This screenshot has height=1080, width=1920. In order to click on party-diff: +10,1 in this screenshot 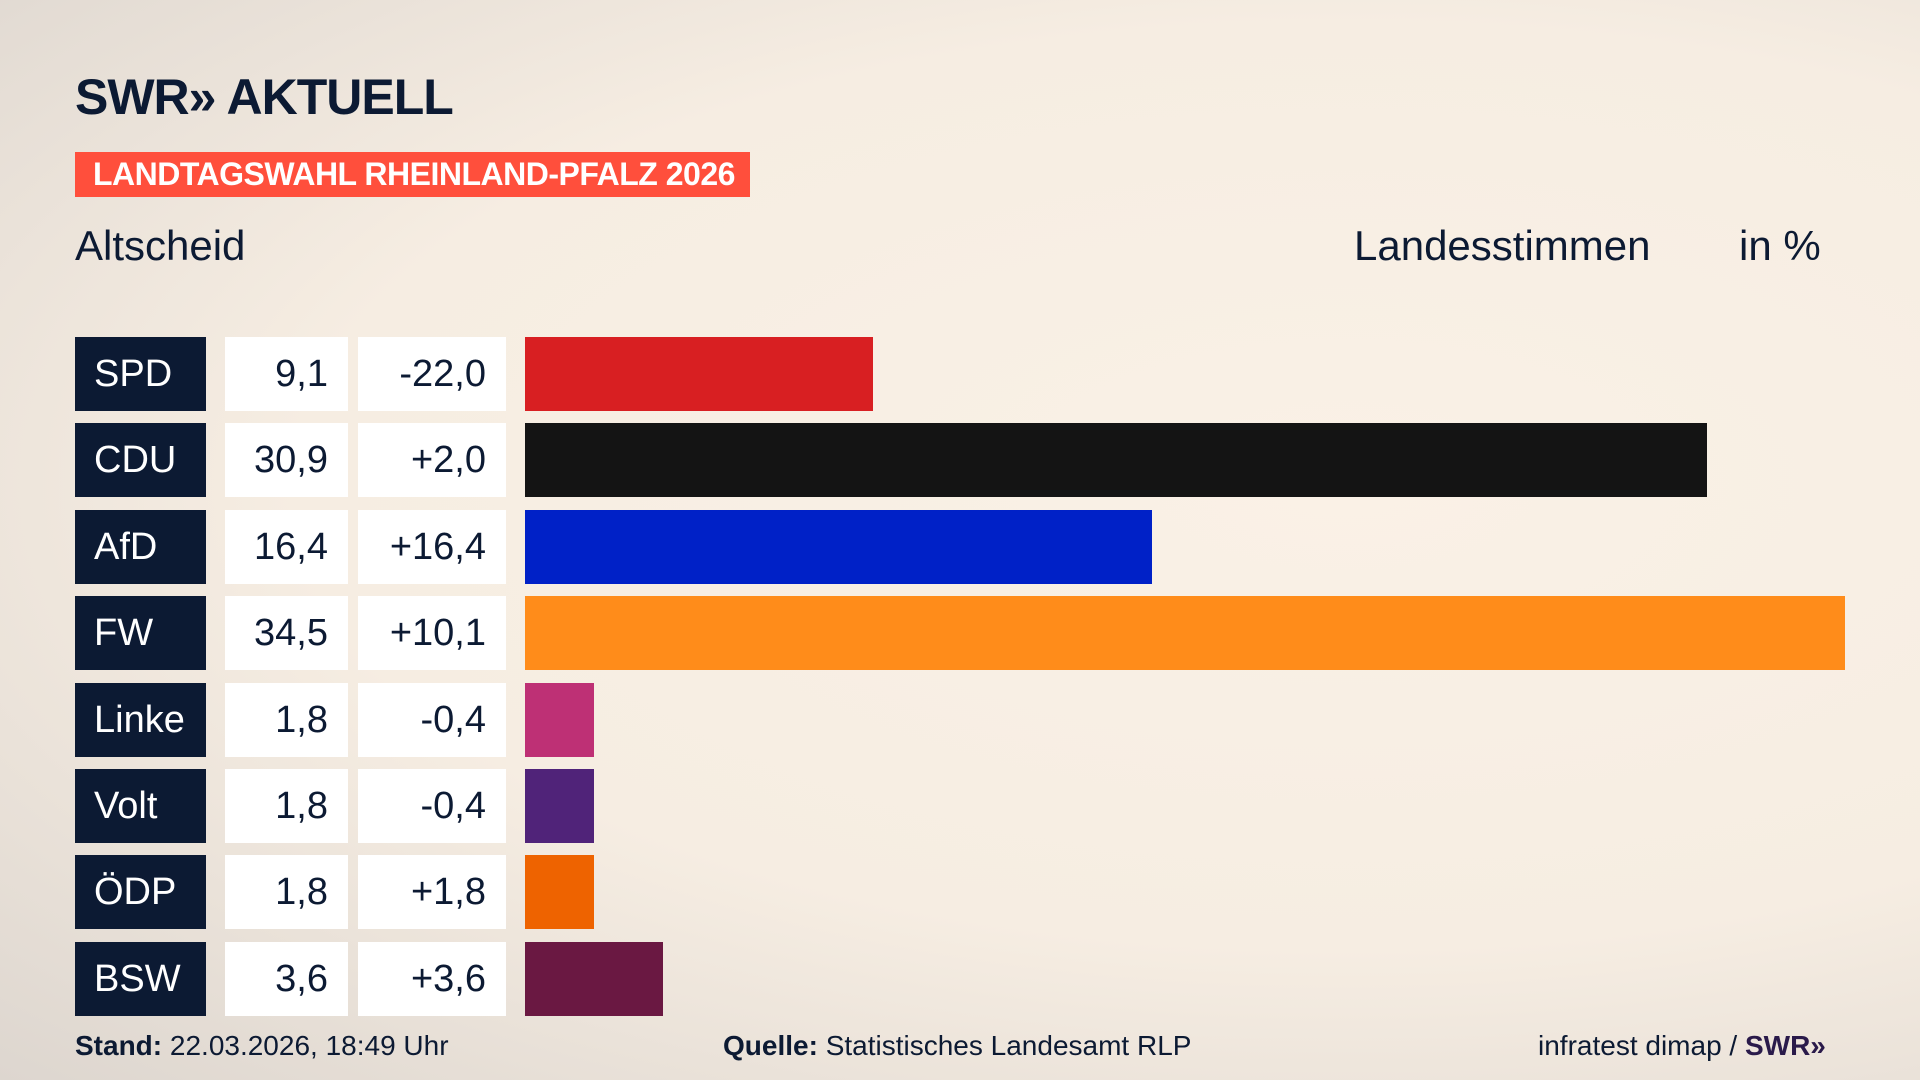, I will do `click(432, 633)`.